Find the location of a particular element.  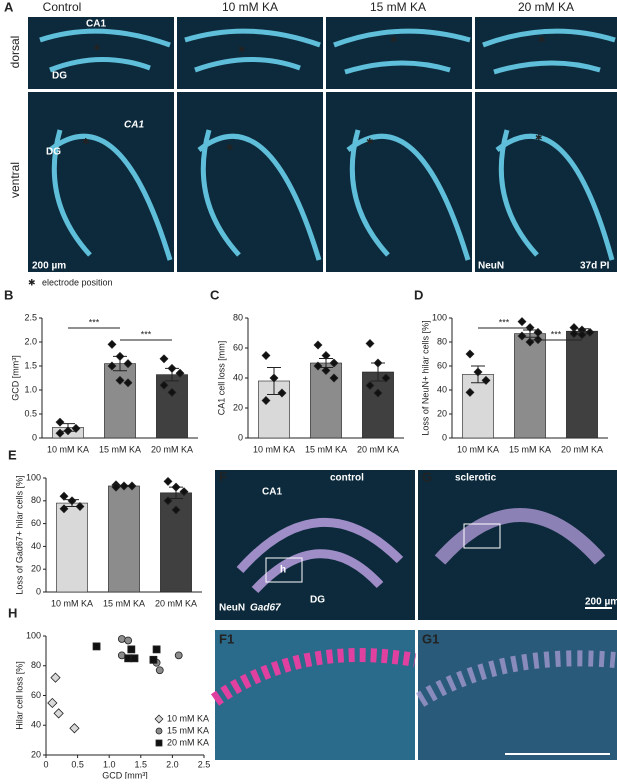

y-tick-label: 20 is located at coordinates (36, 569).